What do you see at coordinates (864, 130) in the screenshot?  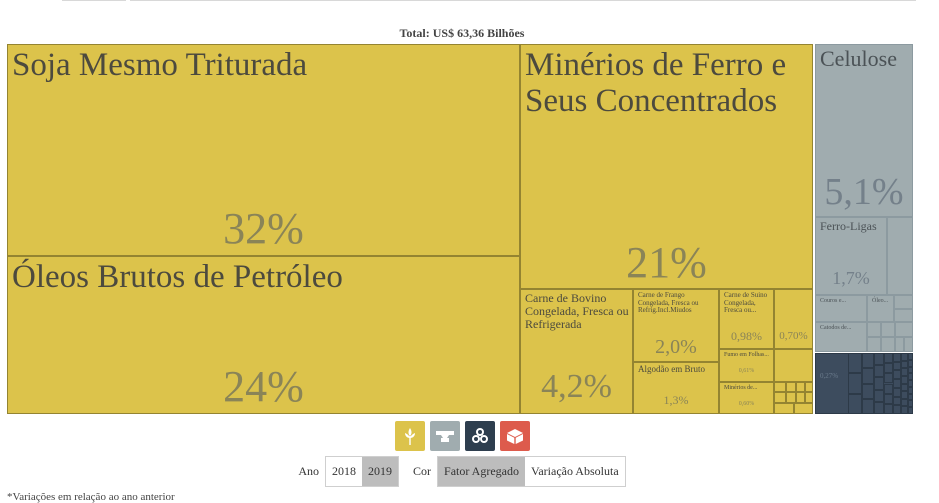 I see `treemap-cell-celulose: Celulose 5,1%` at bounding box center [864, 130].